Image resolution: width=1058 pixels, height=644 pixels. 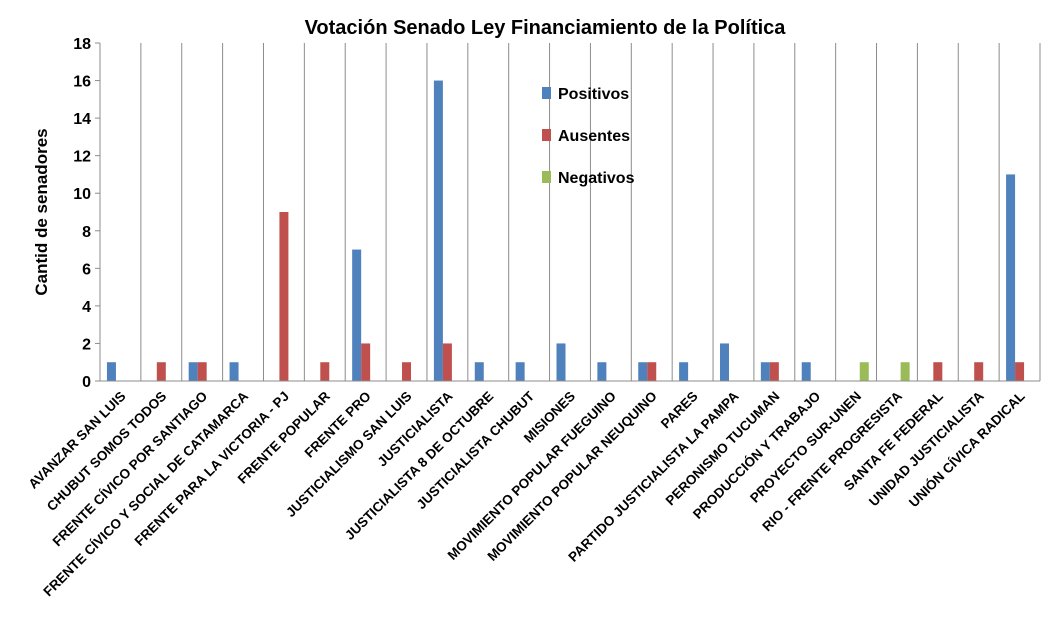 I want to click on y-tick-label: 0, so click(x=86, y=382).